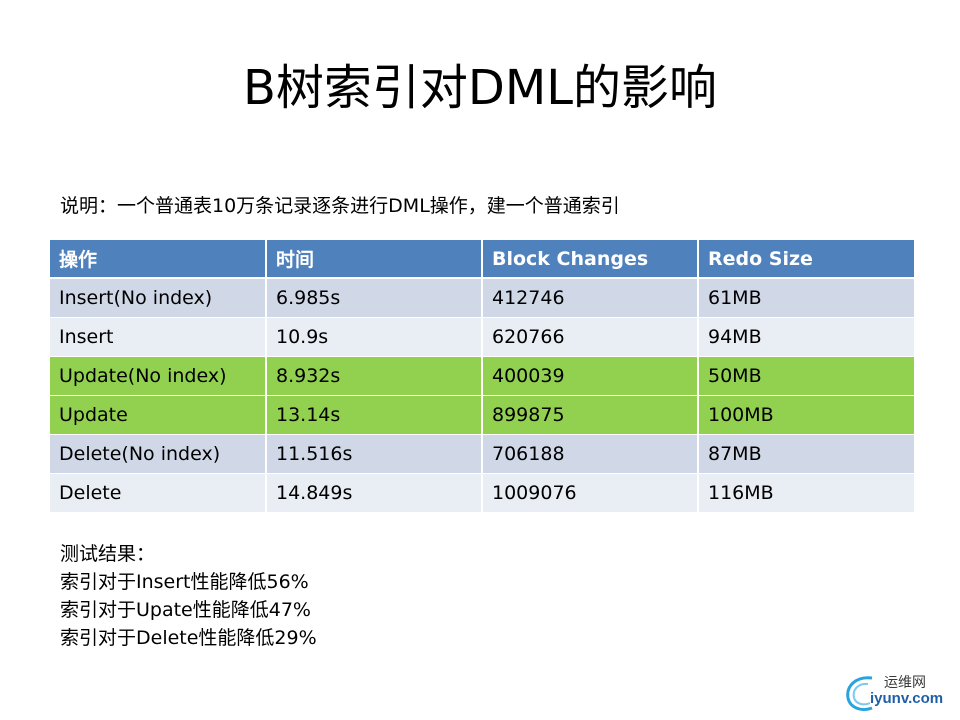 This screenshot has width=960, height=720. What do you see at coordinates (185, 610) in the screenshot?
I see `result-line-update: 索引对于Upate性能降低47%` at bounding box center [185, 610].